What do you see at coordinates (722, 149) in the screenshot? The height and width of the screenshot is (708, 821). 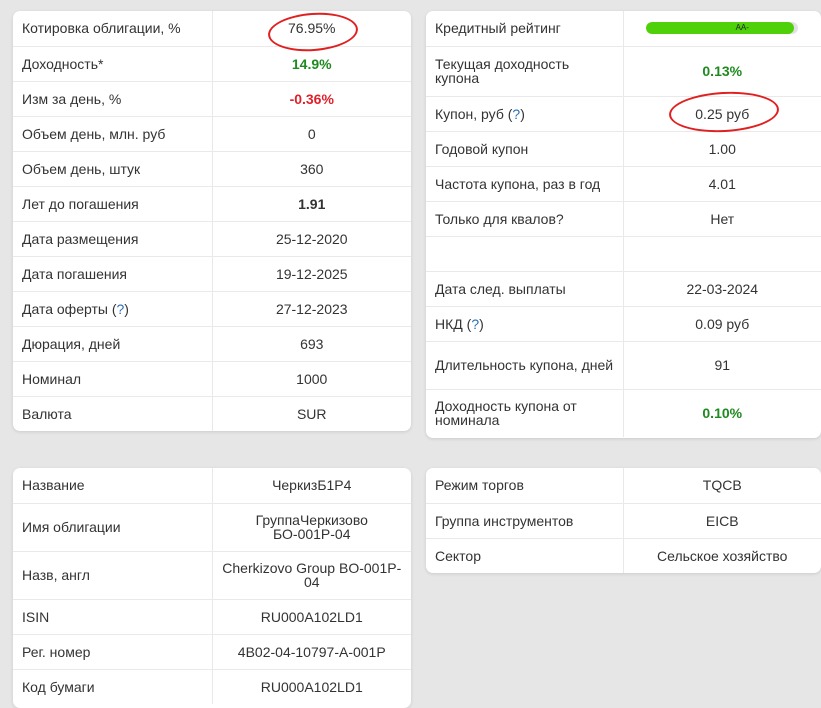 I see `coupon-2-value: 1.00` at bounding box center [722, 149].